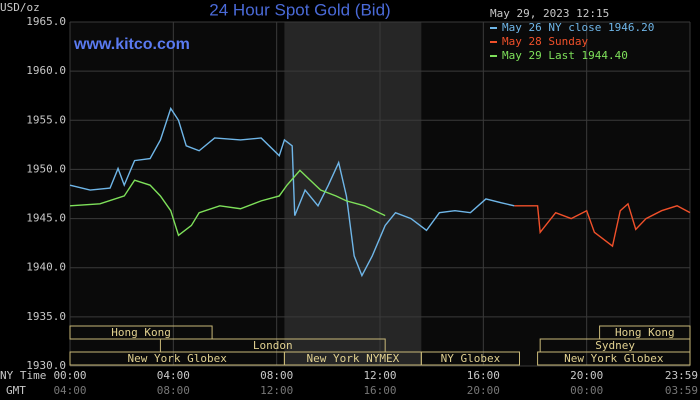  I want to click on legend-label: May 28 Sunday, so click(545, 41).